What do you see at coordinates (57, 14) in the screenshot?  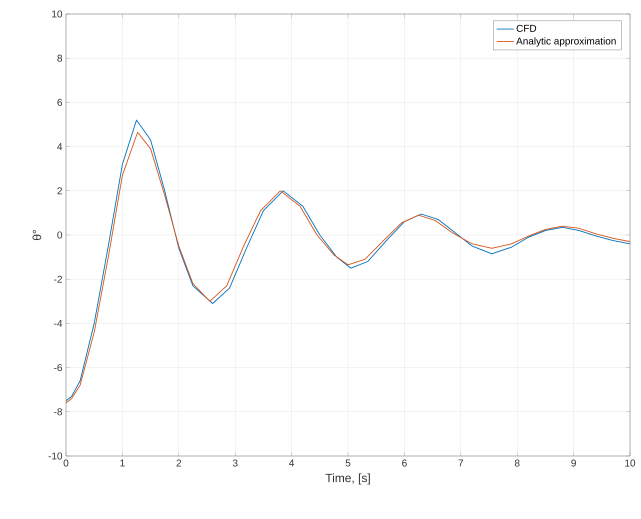 I see `y-tick-label: 10` at bounding box center [57, 14].